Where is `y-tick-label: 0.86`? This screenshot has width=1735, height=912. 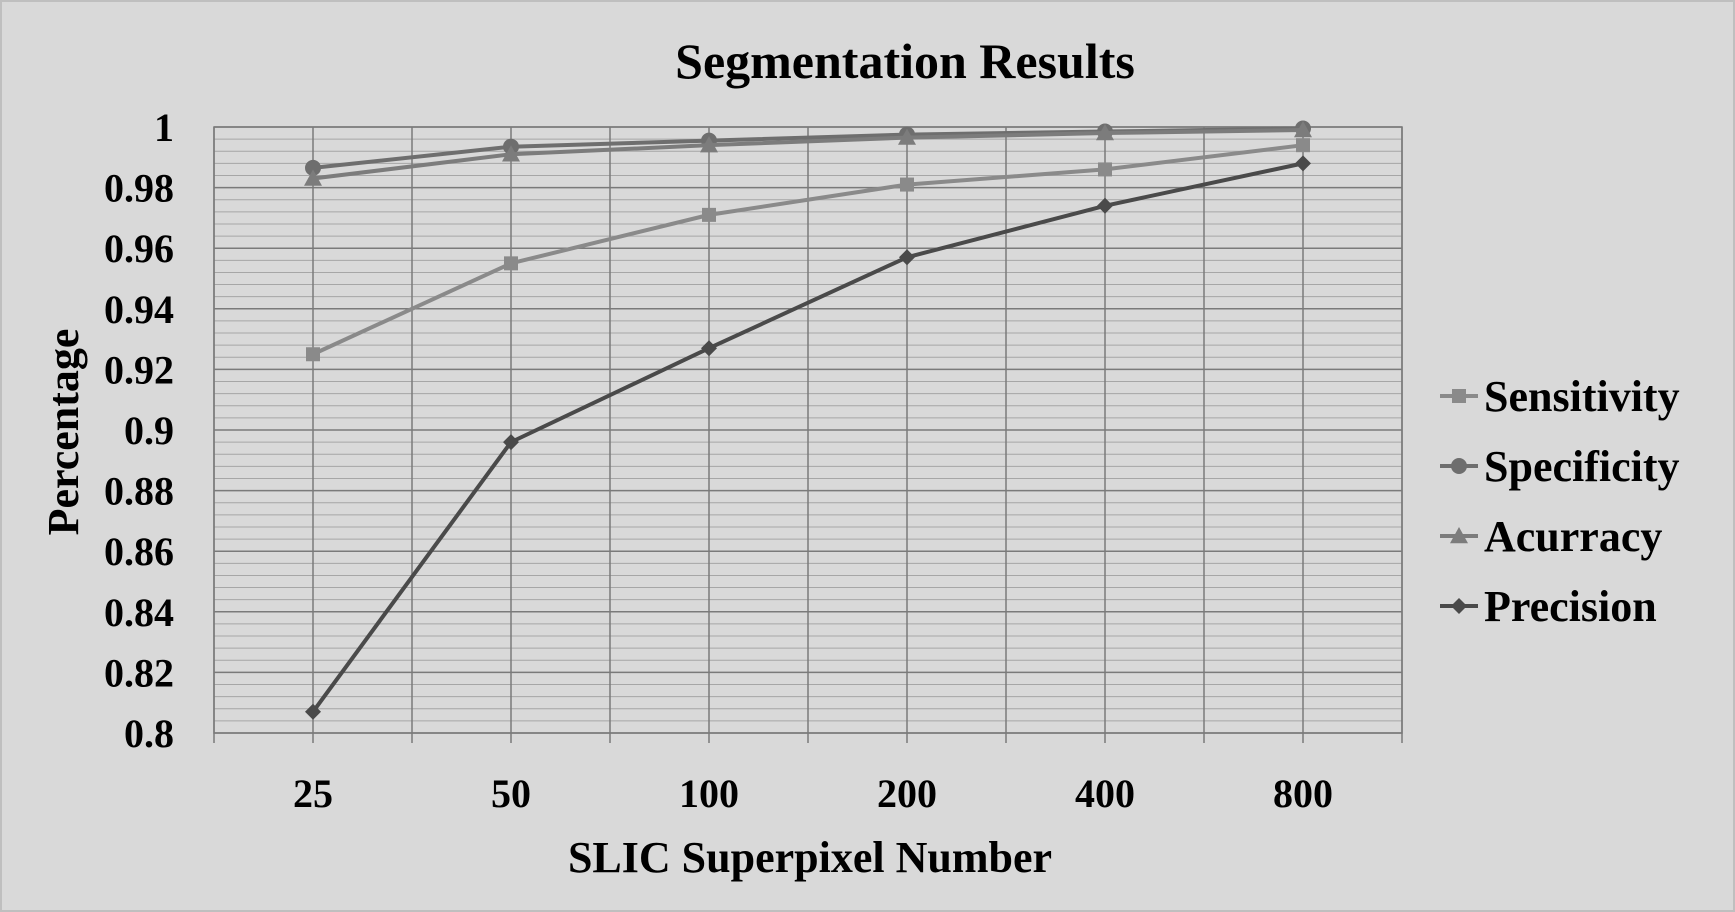
y-tick-label: 0.86 is located at coordinates (139, 551).